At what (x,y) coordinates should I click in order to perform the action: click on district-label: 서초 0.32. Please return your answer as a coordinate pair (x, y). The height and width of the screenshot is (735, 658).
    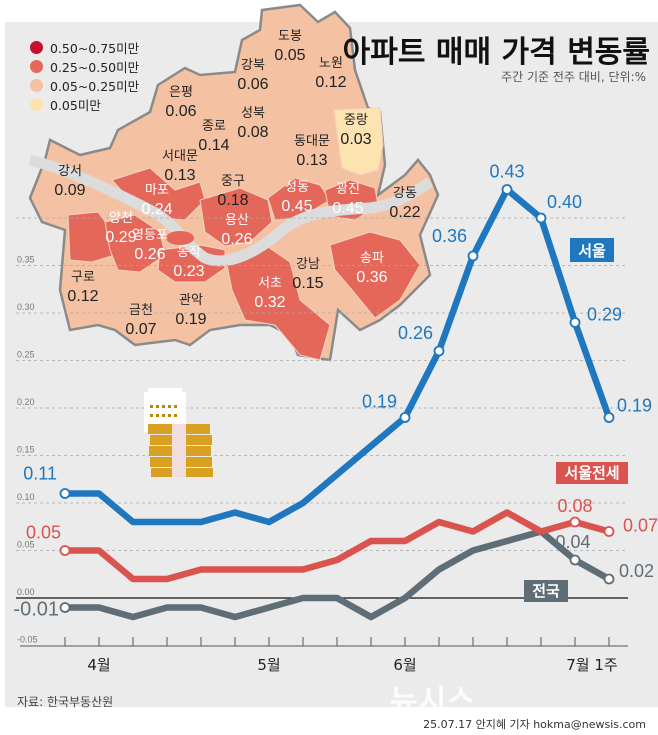
    Looking at the image, I should click on (269, 293).